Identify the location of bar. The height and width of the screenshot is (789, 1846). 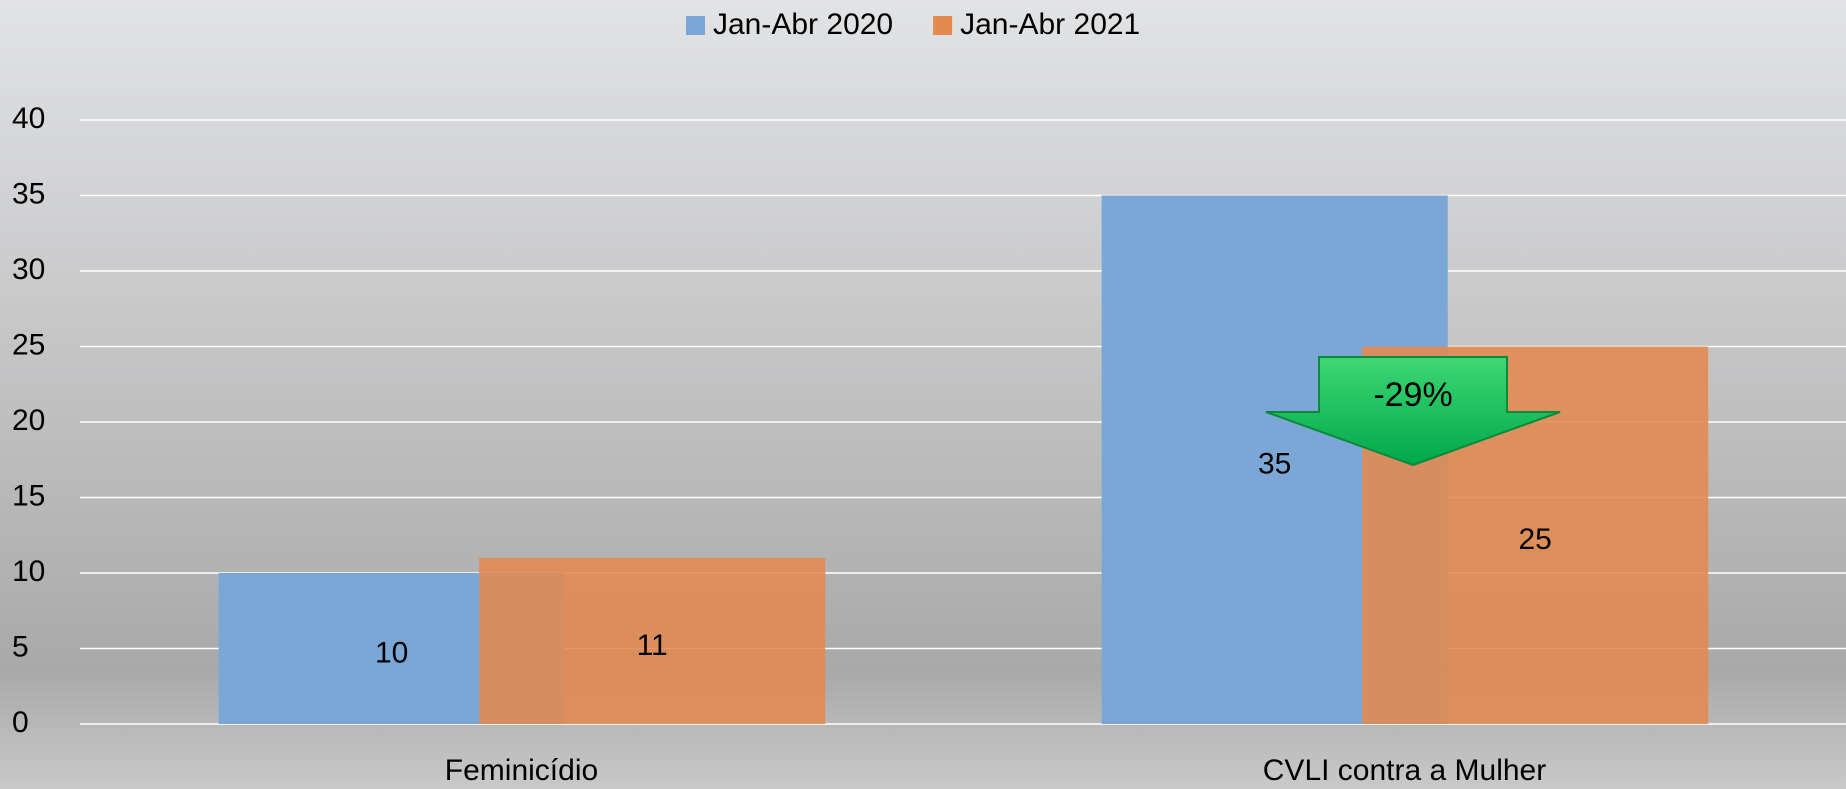
(652, 640).